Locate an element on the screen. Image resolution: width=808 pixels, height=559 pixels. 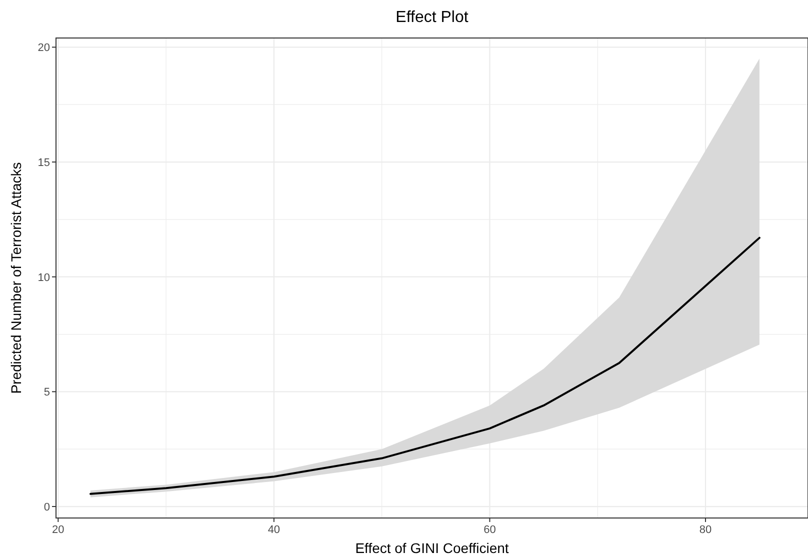
y-tick-label: 10 is located at coordinates (44, 278).